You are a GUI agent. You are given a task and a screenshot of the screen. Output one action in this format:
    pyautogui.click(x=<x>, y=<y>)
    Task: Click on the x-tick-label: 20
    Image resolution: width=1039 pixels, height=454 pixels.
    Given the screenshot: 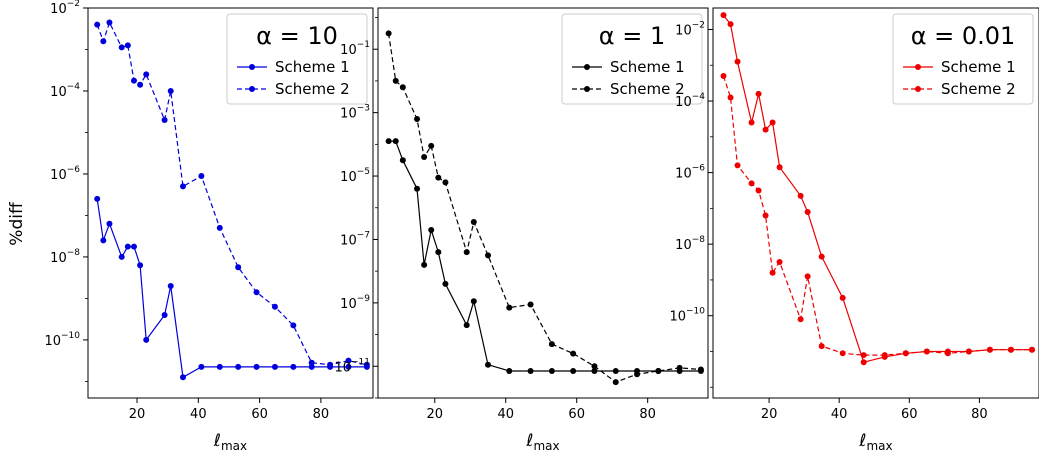 What is the action you would take?
    pyautogui.click(x=769, y=414)
    